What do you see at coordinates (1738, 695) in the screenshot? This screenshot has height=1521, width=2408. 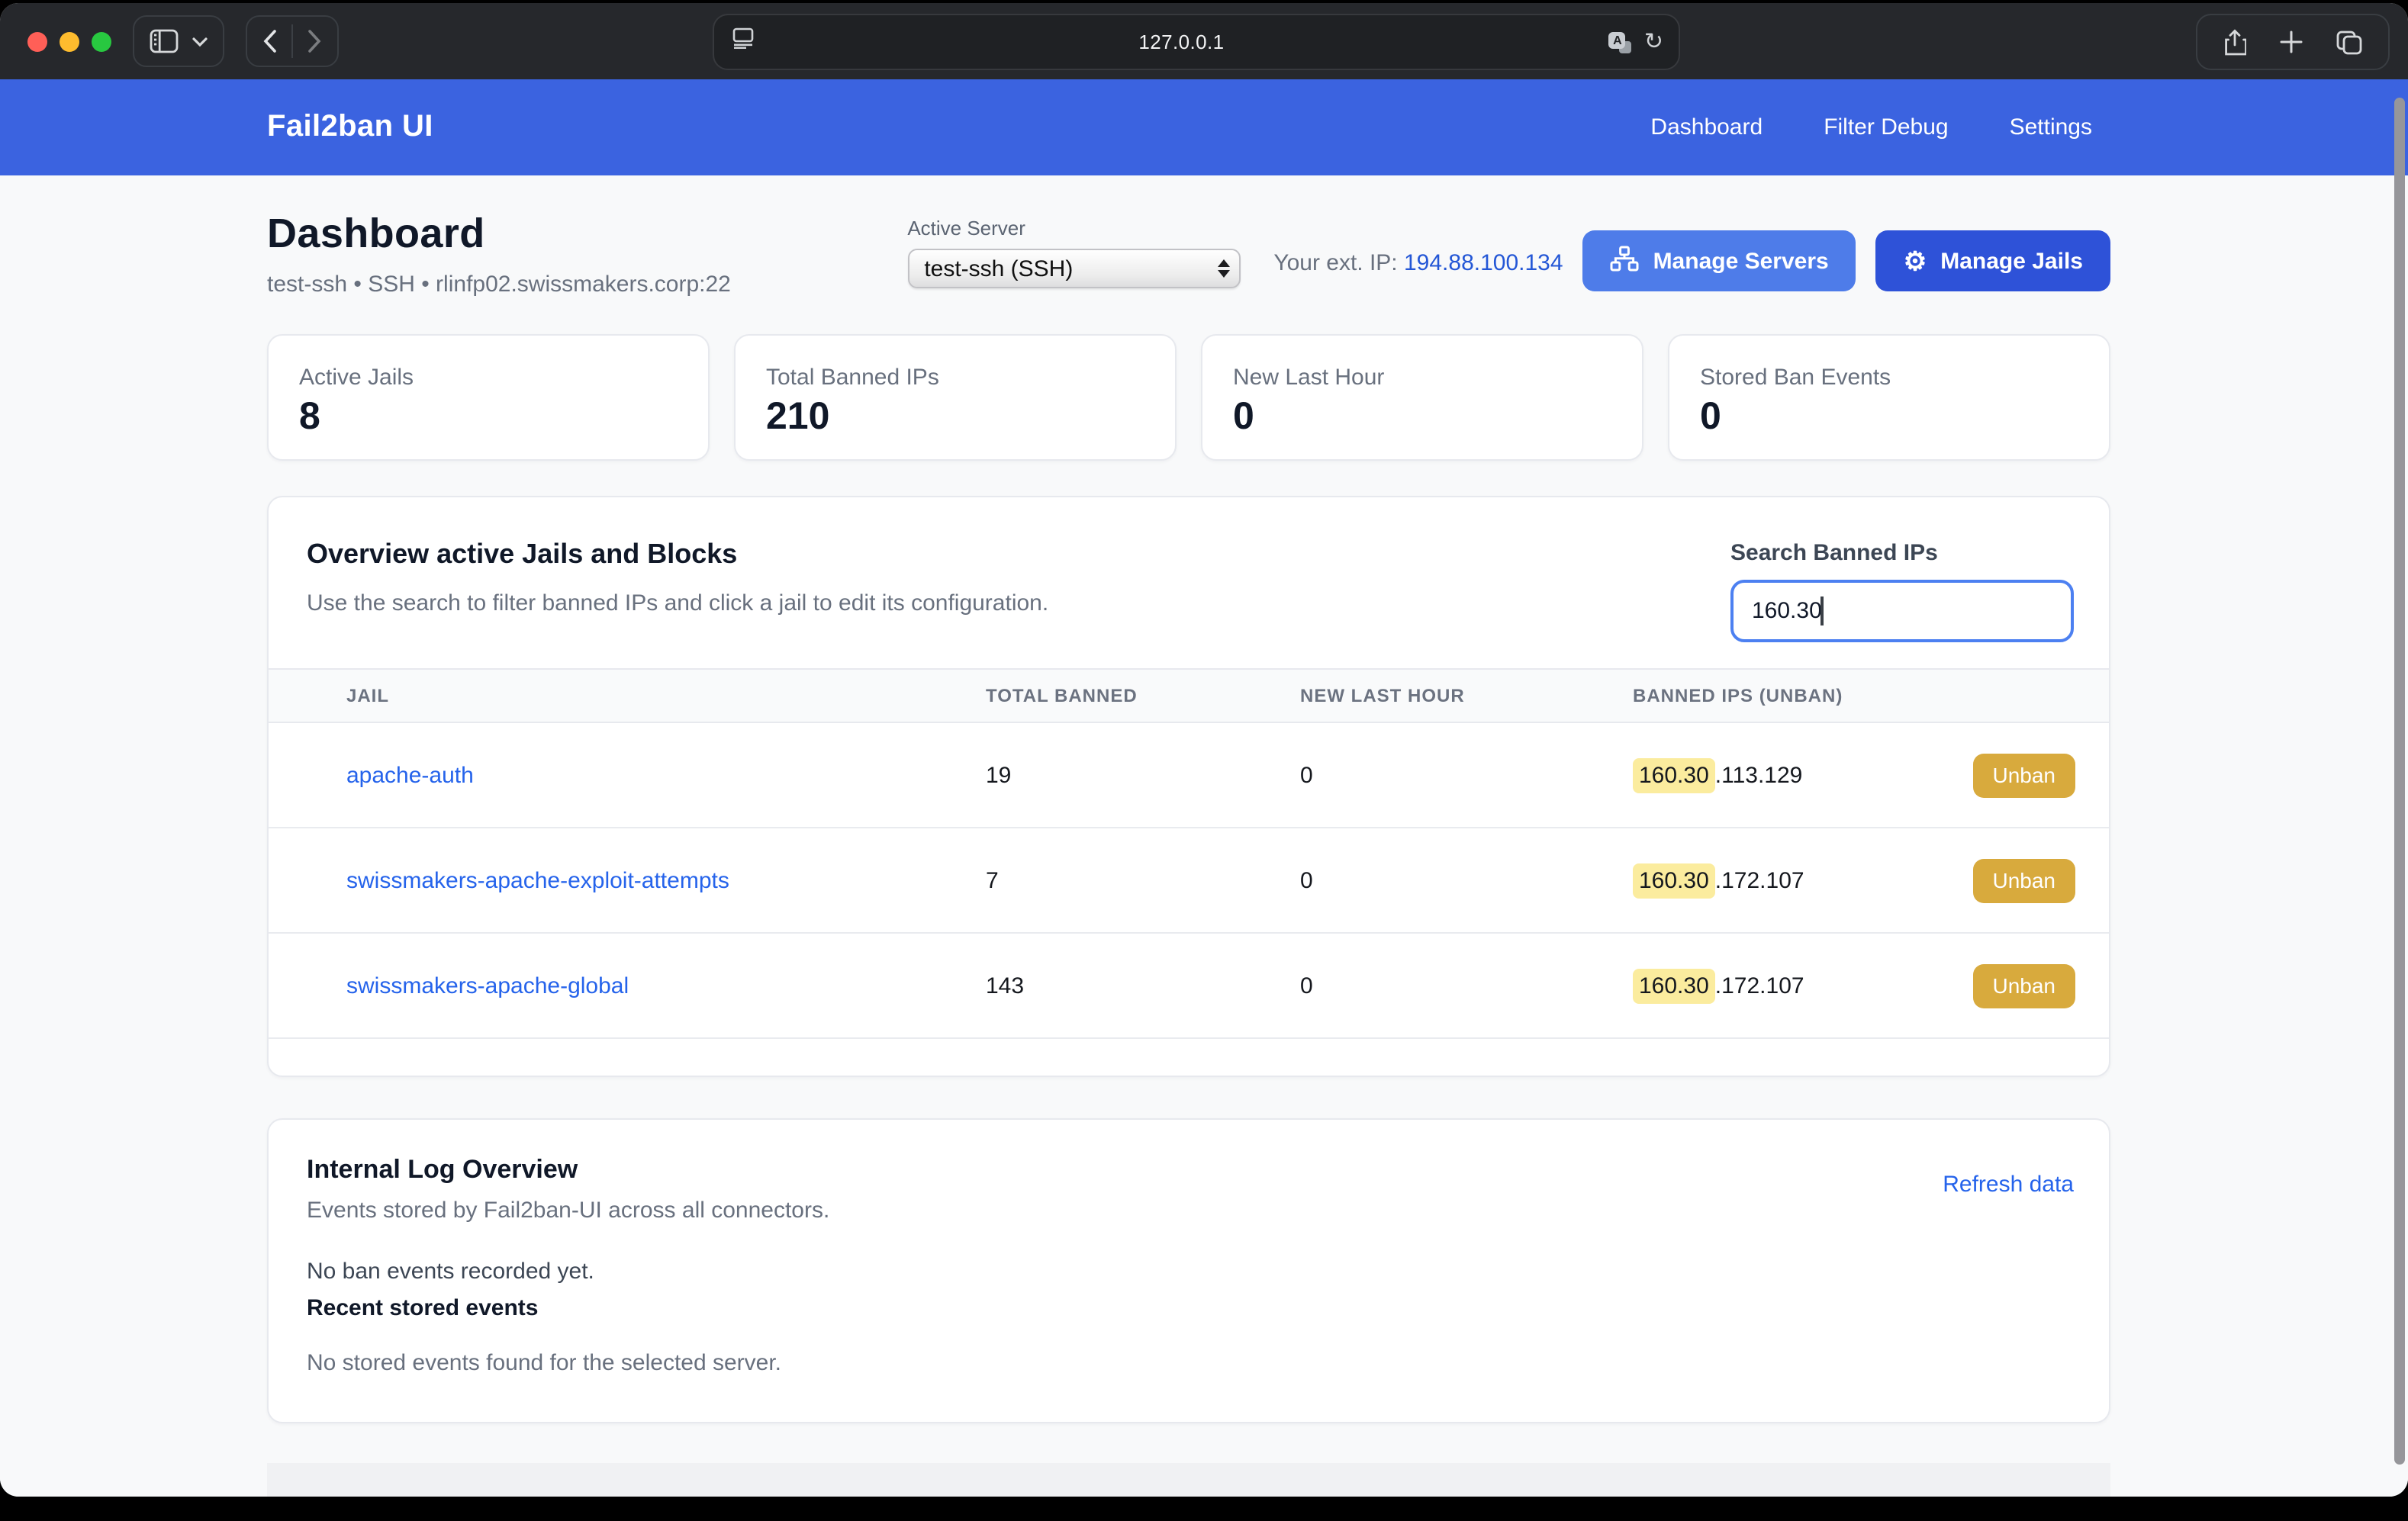 I see `column-banned-ips: BANNED IPS (UNBAN)` at bounding box center [1738, 695].